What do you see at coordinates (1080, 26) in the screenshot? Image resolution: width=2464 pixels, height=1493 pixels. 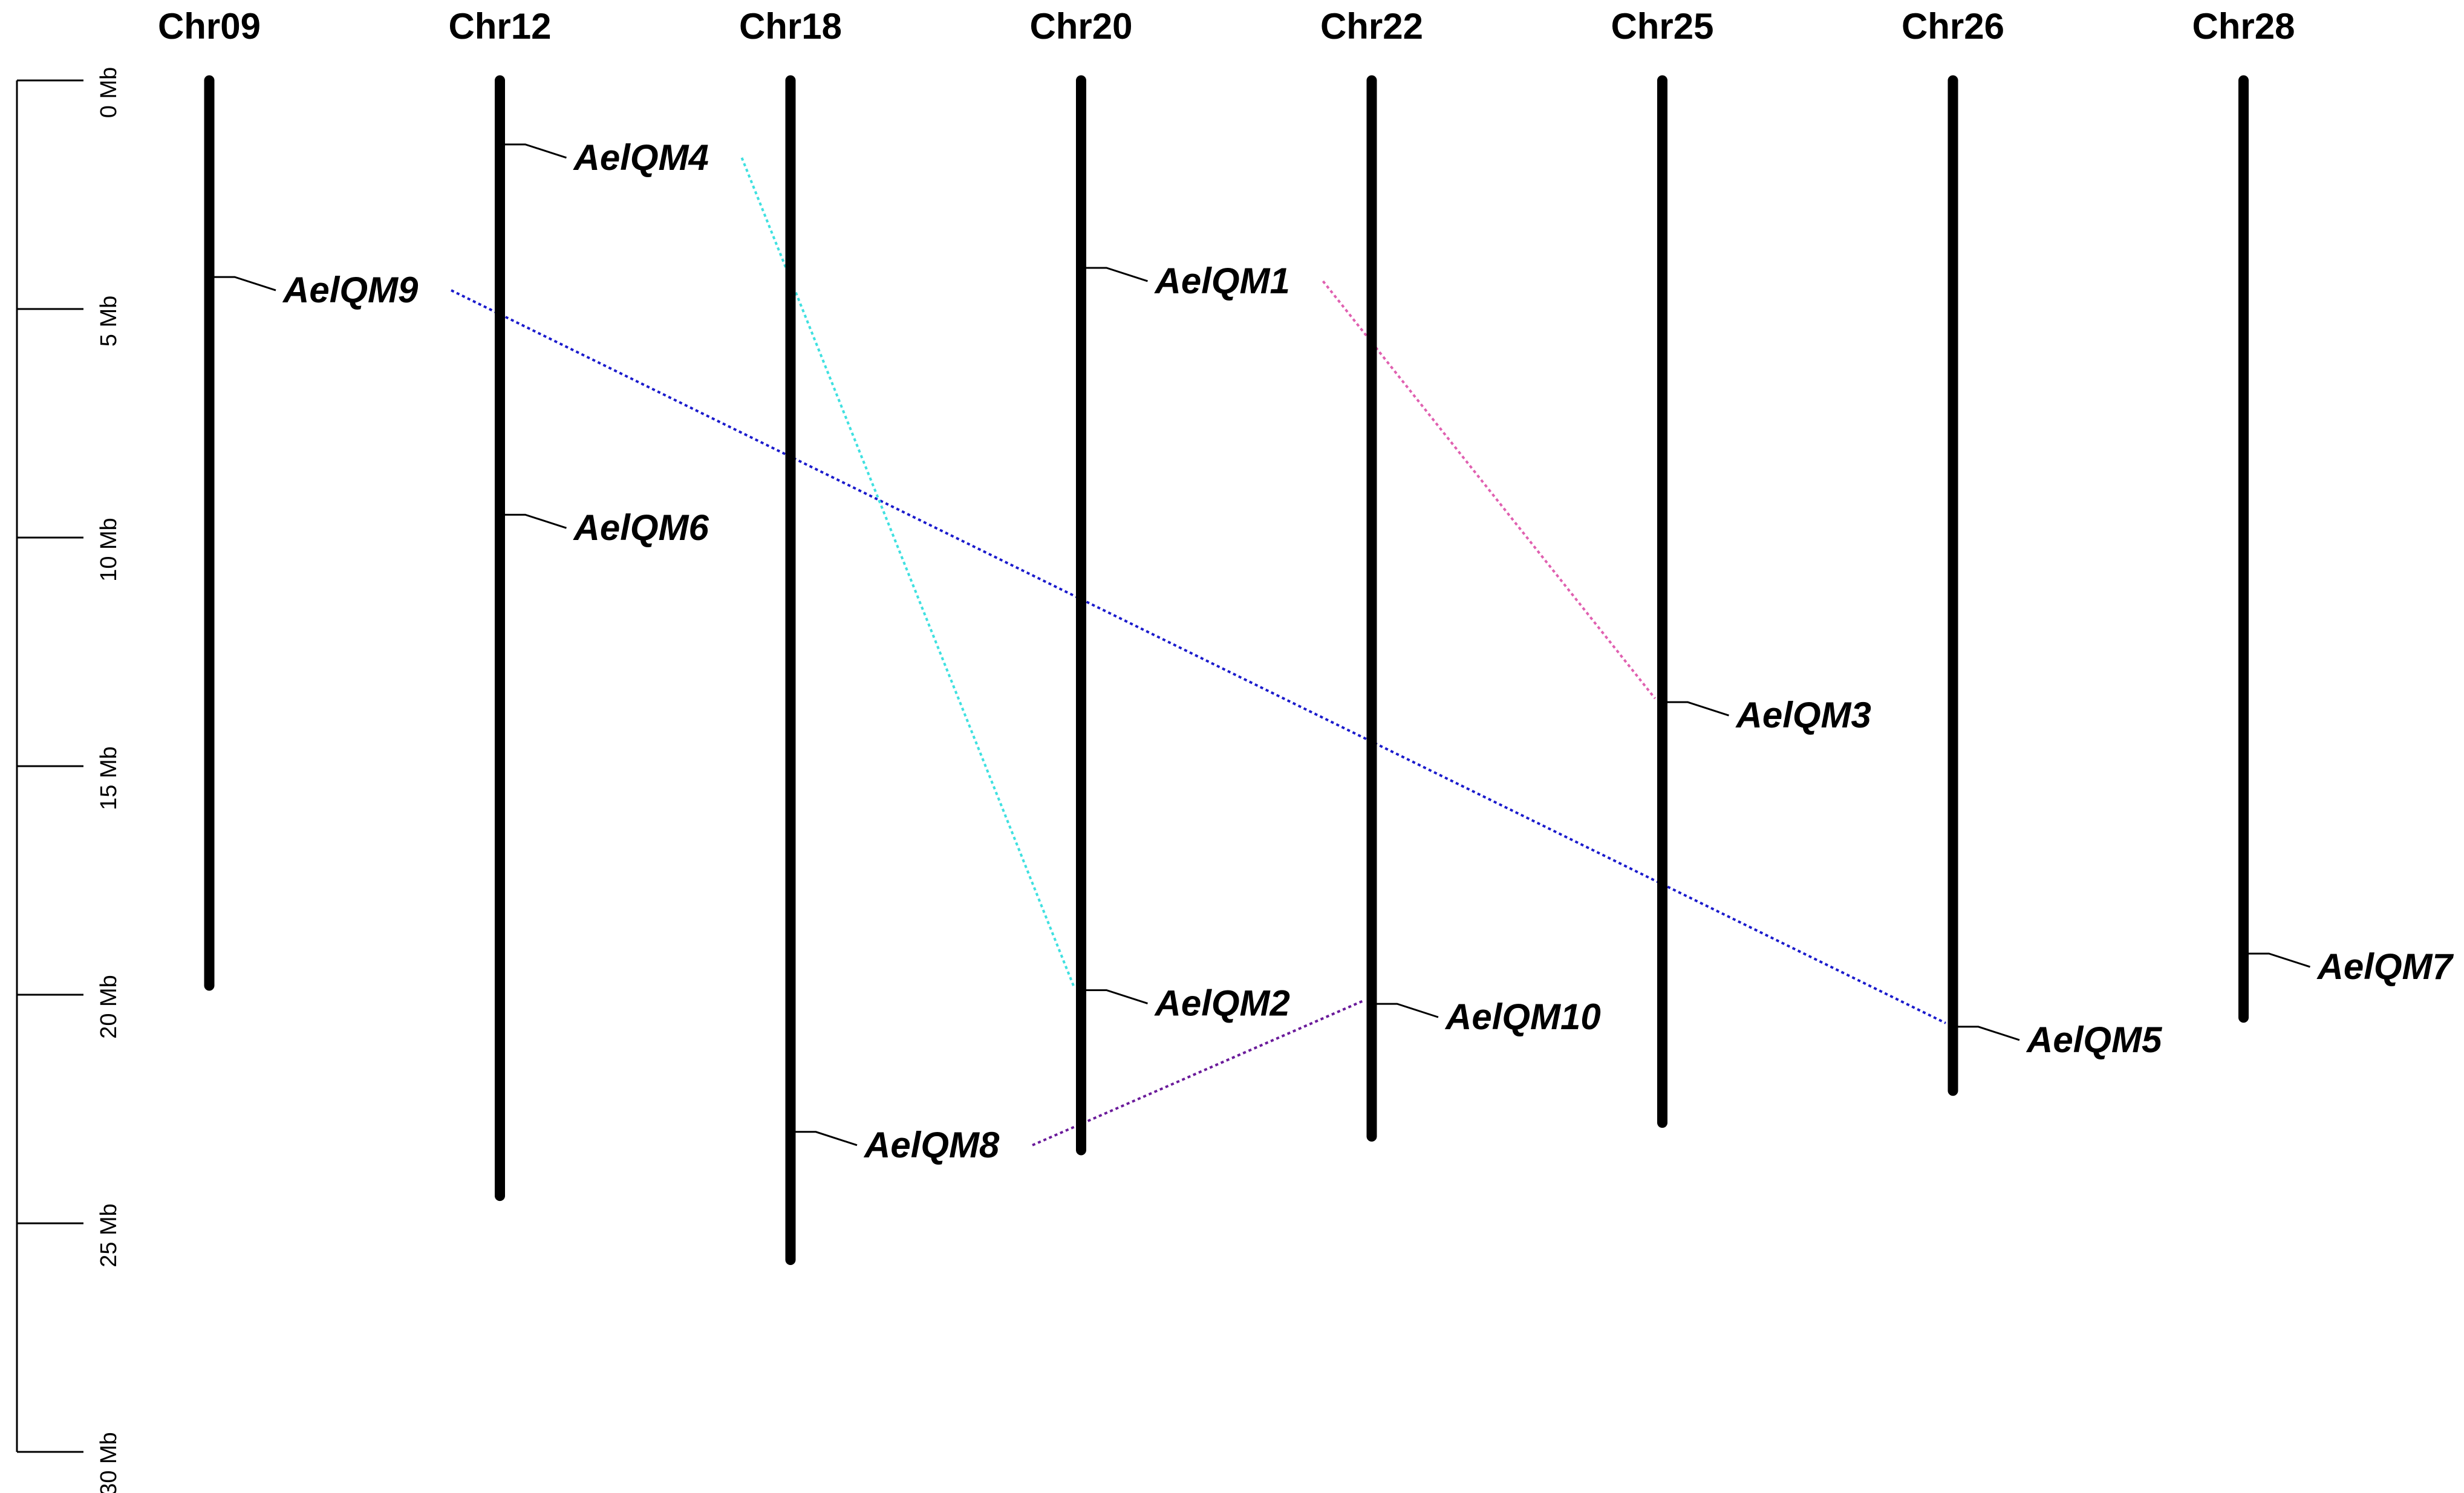 I see `chromosome-title-chr20: Chr20` at bounding box center [1080, 26].